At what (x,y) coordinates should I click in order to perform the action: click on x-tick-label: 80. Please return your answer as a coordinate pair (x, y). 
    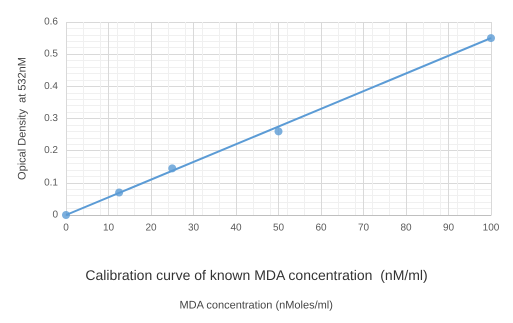
    Looking at the image, I should click on (406, 228).